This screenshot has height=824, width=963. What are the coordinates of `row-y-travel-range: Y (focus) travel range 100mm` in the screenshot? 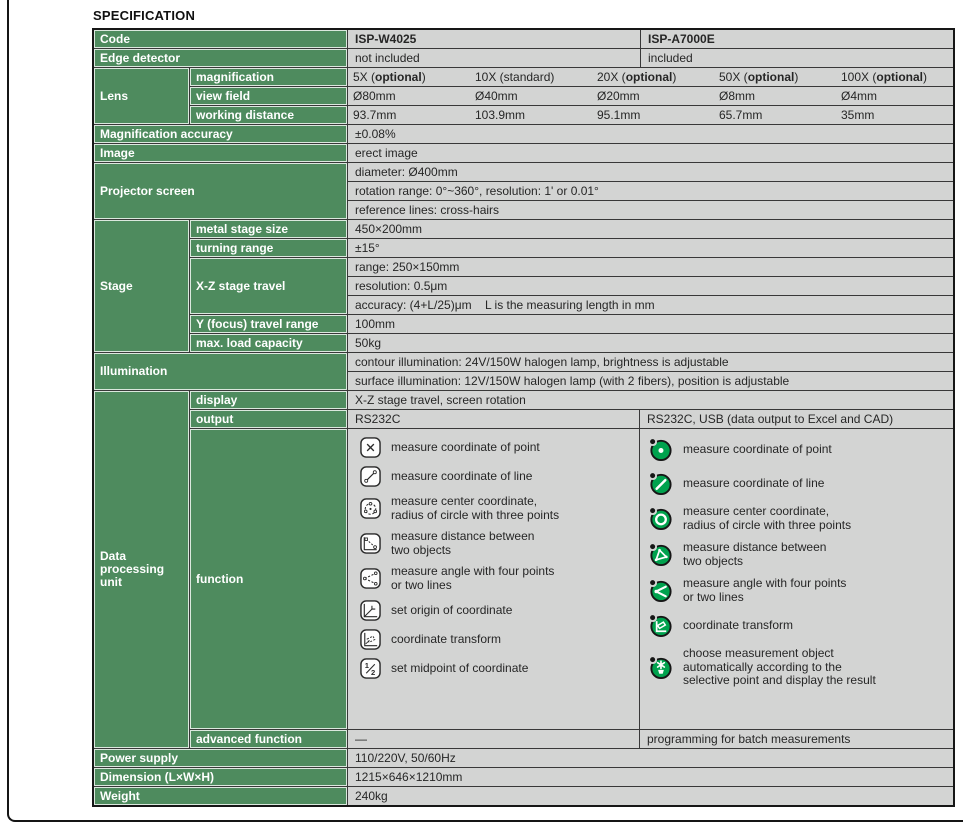 It's located at (571, 324).